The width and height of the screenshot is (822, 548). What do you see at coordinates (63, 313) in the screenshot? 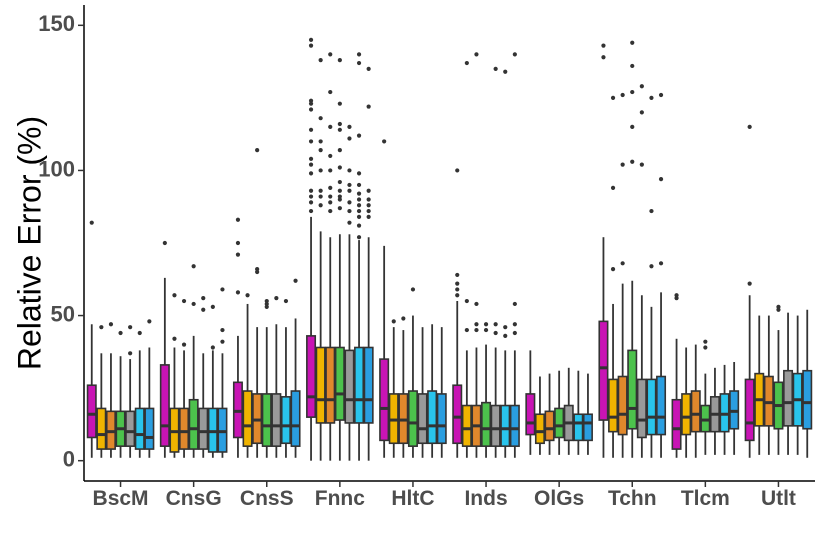
I see `y-tick-label: 50` at bounding box center [63, 313].